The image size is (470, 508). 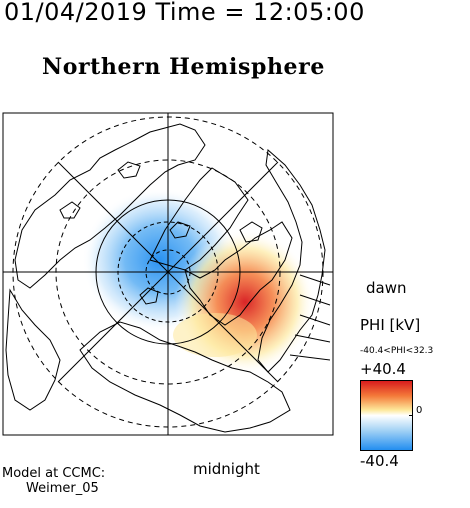 I want to click on colorbar-zero-label: 0, so click(x=419, y=410).